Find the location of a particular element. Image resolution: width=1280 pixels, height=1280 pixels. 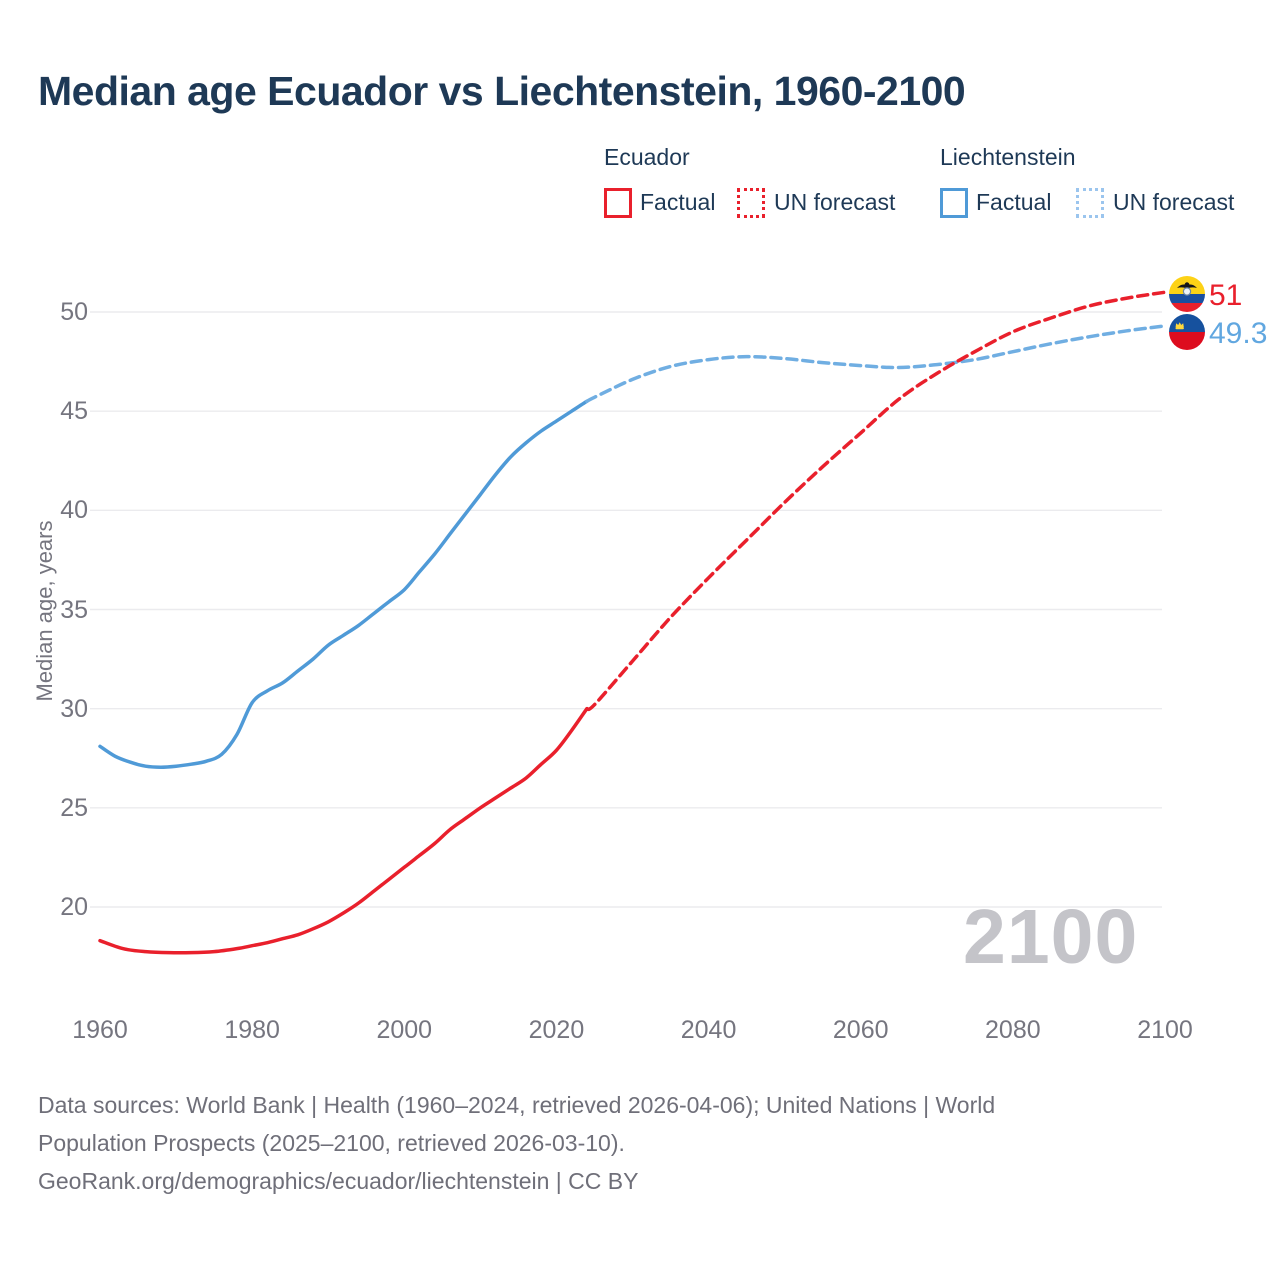

watermark-year: 2100 is located at coordinates (1051, 937).